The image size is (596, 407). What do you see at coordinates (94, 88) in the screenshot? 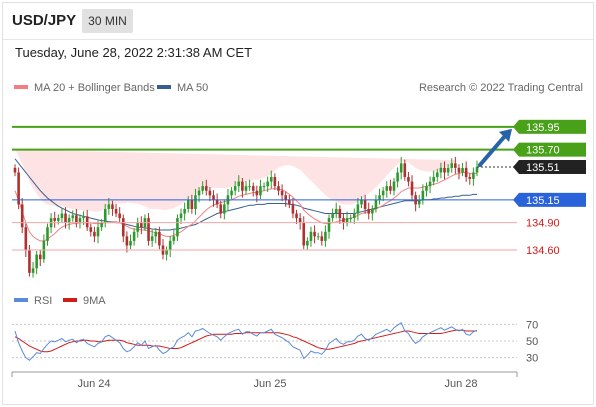
I see `bollinger-legend-label: MA 20 + Bollinger Bands` at bounding box center [94, 88].